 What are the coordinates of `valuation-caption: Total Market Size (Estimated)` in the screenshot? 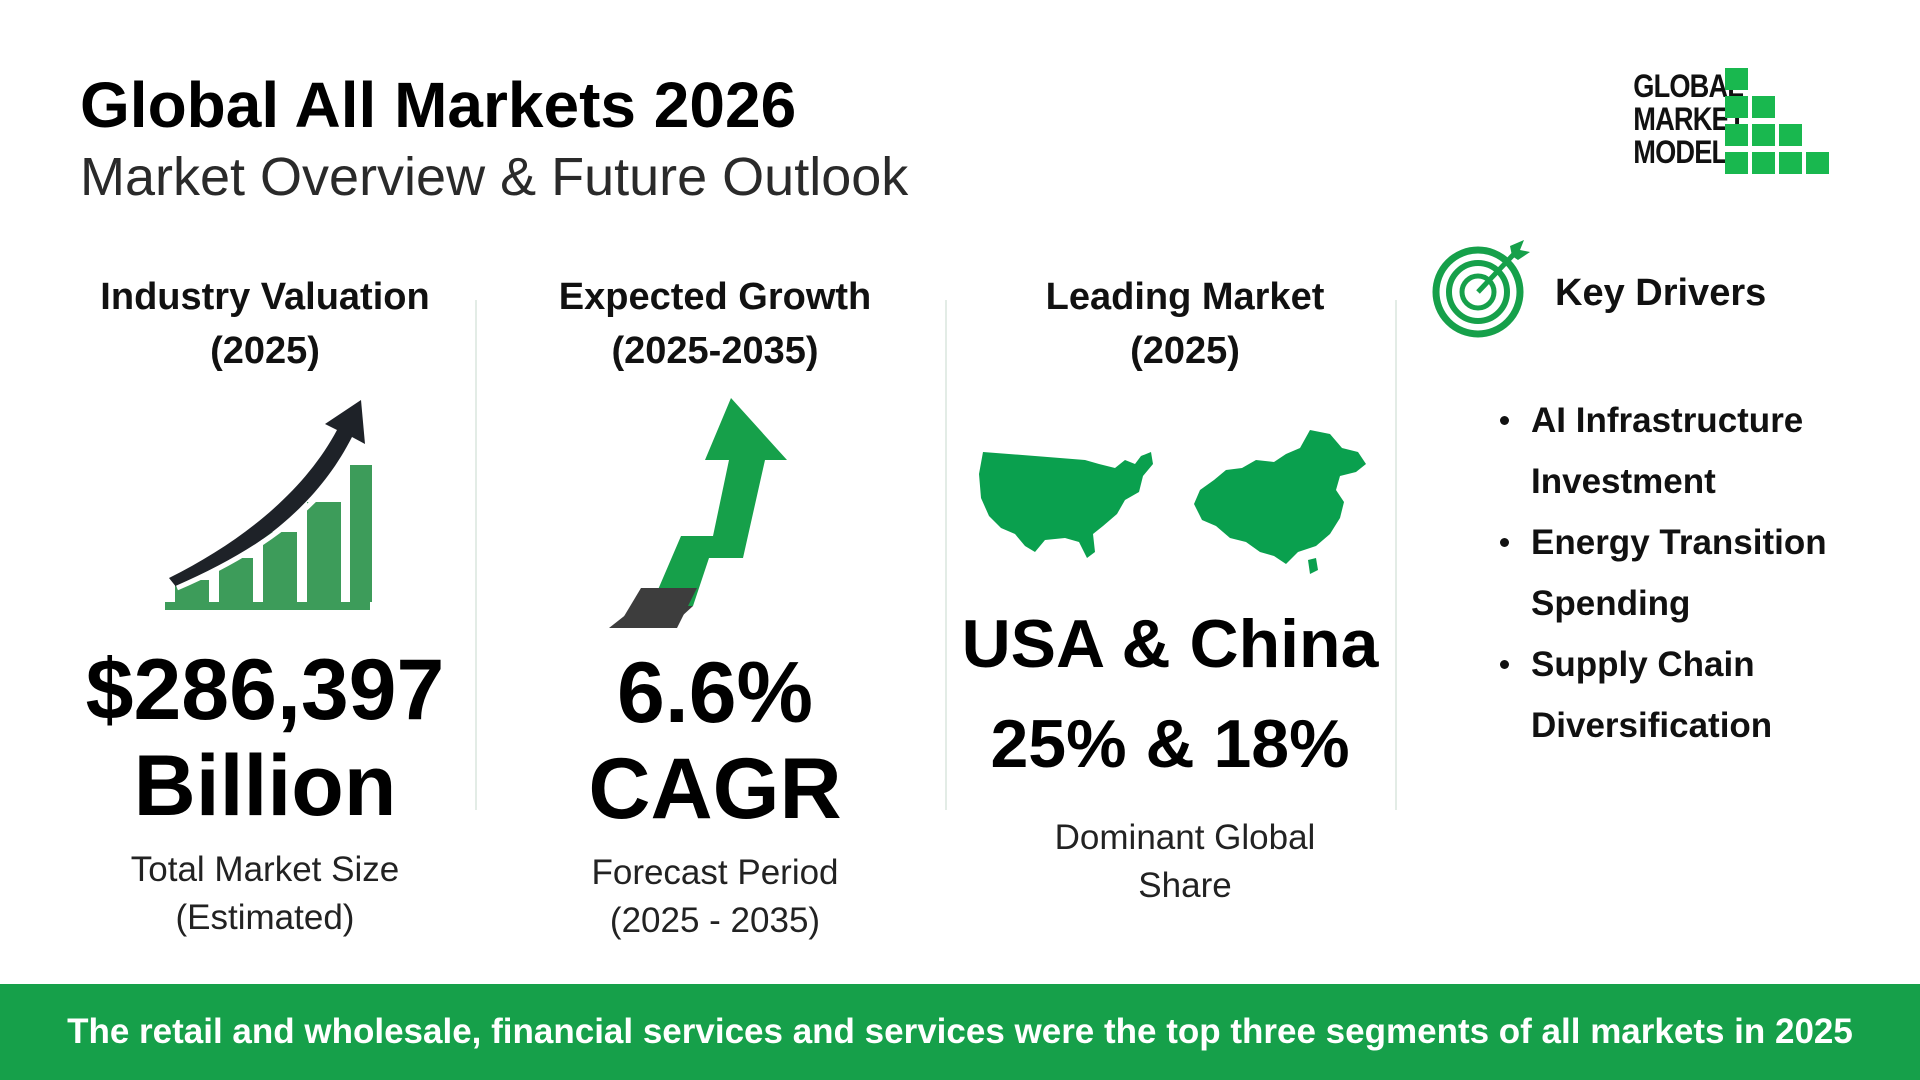 It's located at (265, 894).